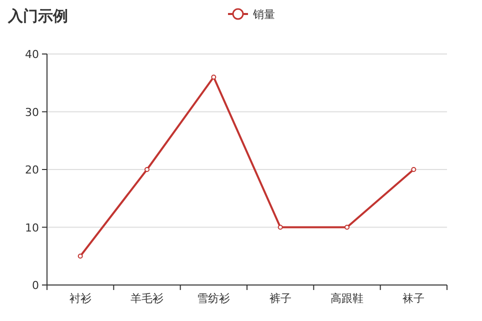 The image size is (482, 321). Describe the element at coordinates (32, 170) in the screenshot. I see `y-tick-label: 20` at that location.